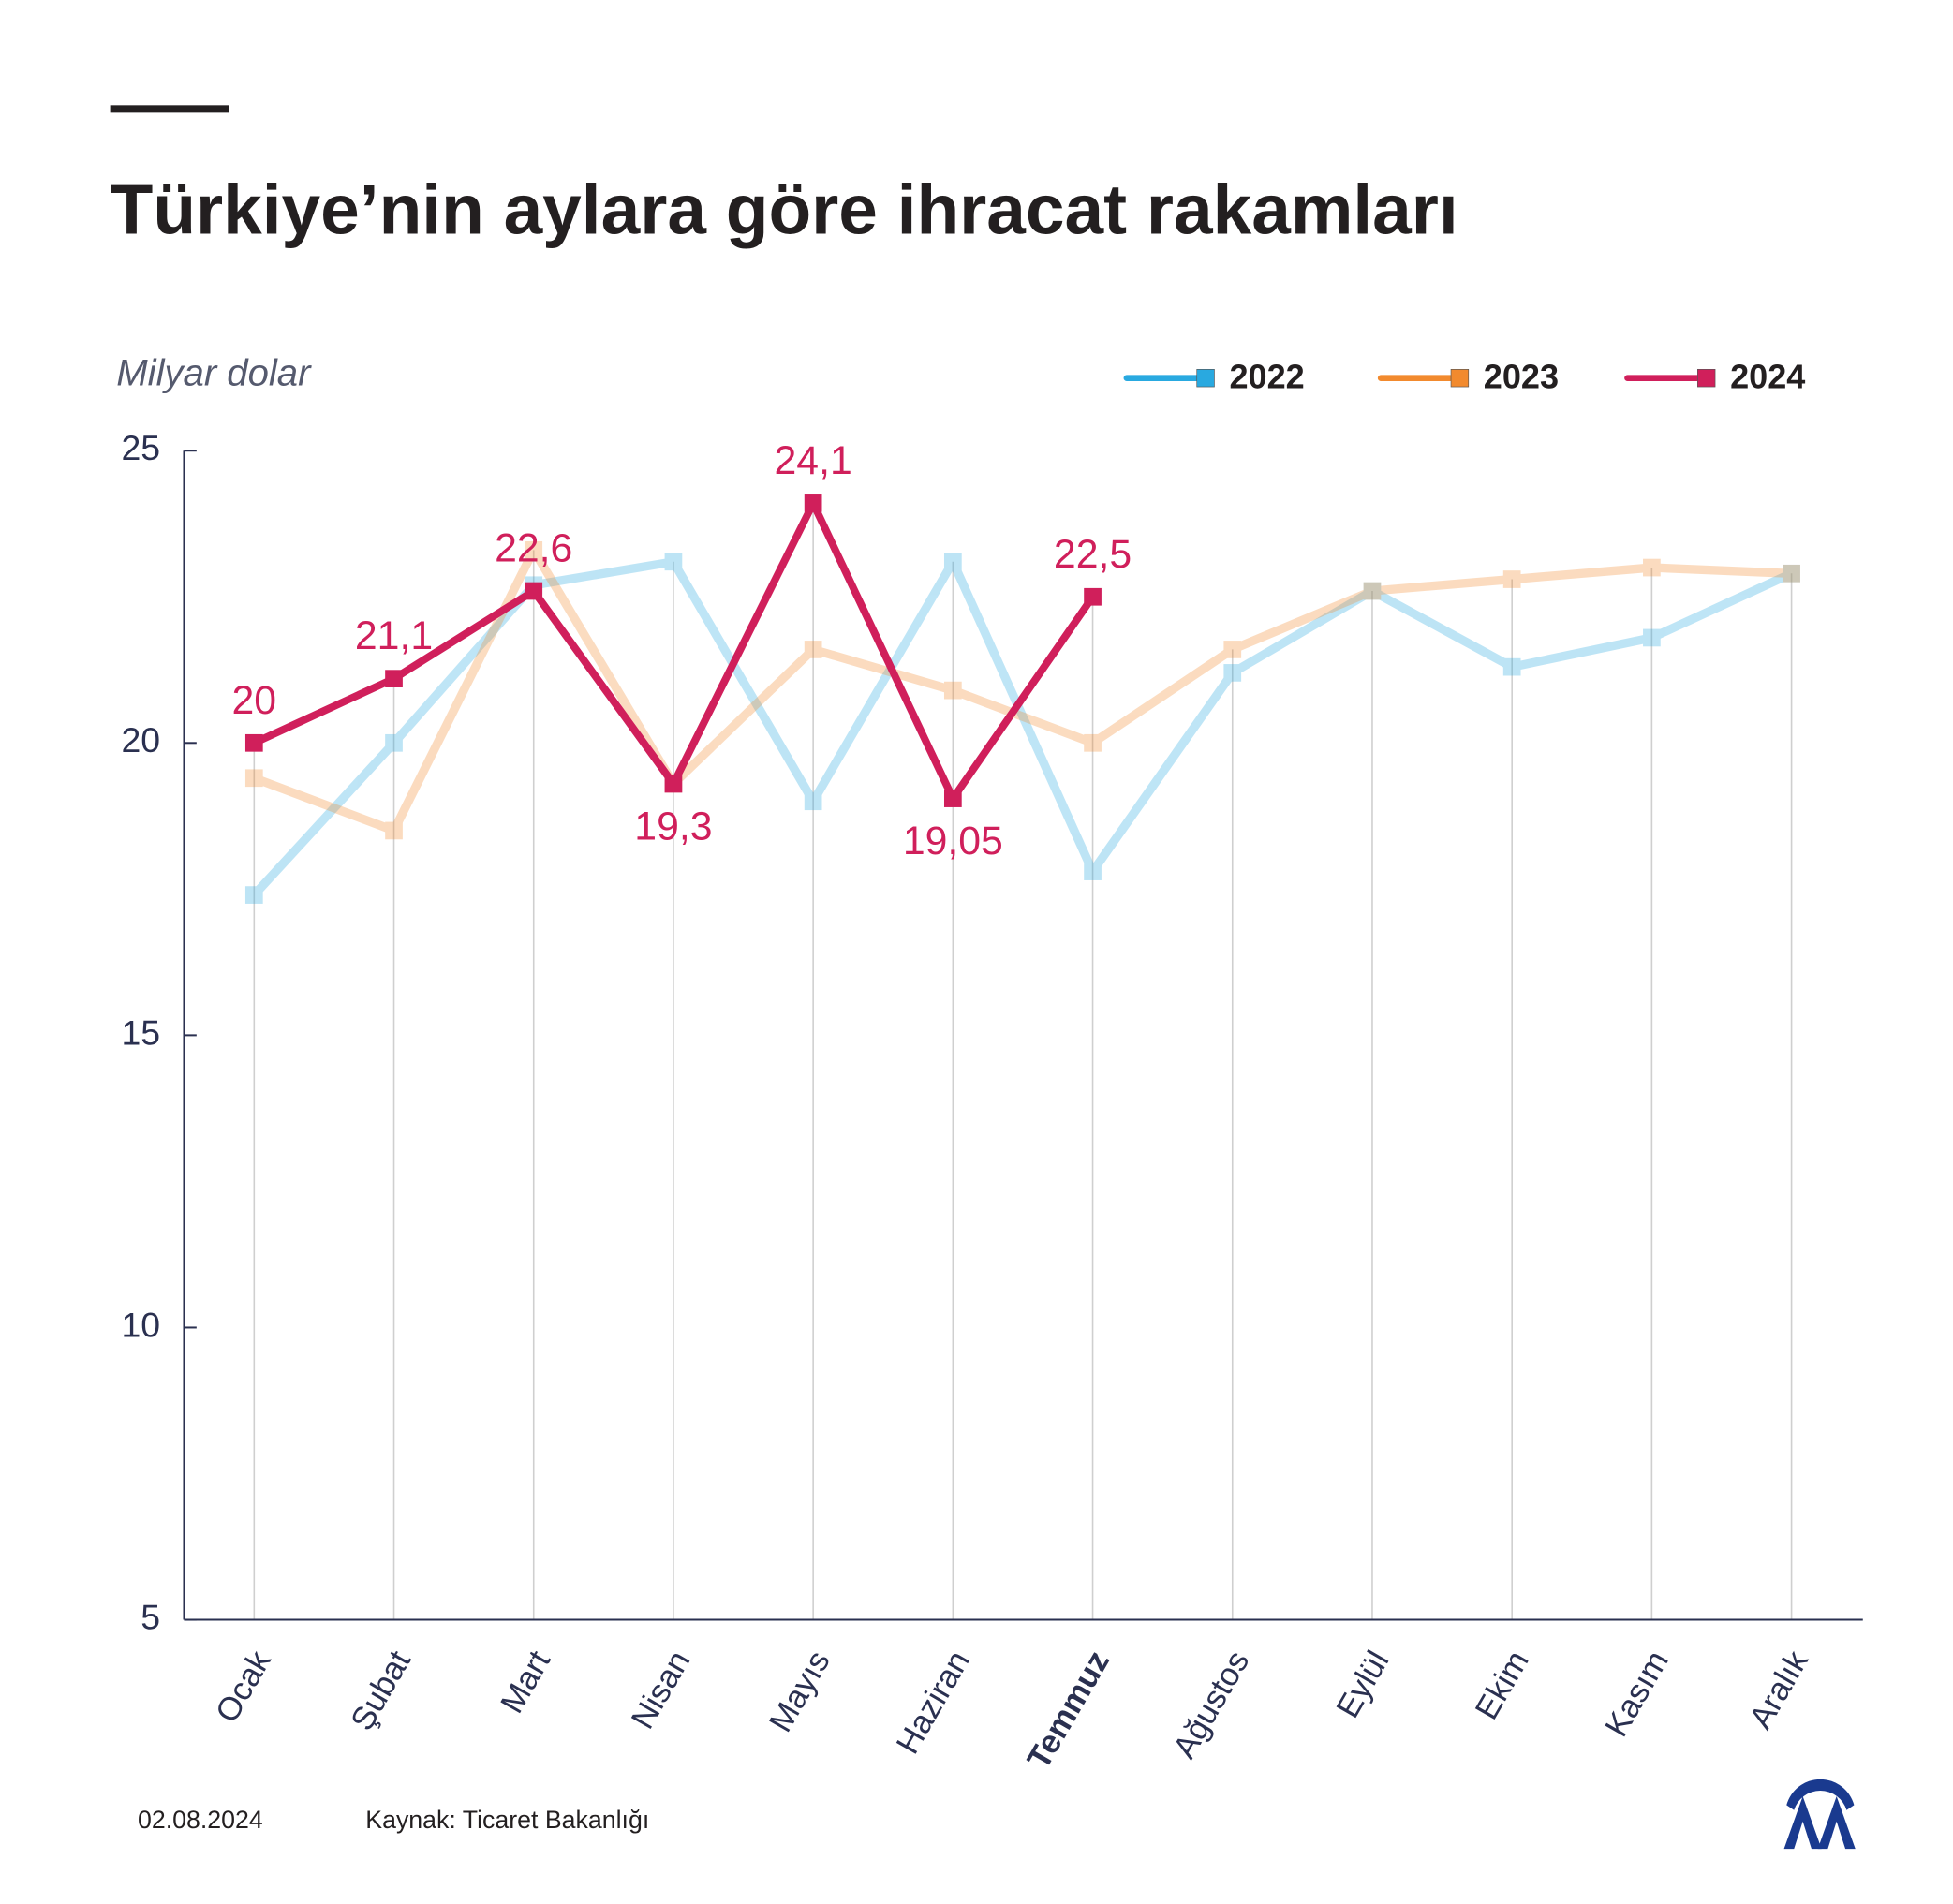 The width and height of the screenshot is (1953, 1904). I want to click on data-label: 19,05, so click(953, 841).